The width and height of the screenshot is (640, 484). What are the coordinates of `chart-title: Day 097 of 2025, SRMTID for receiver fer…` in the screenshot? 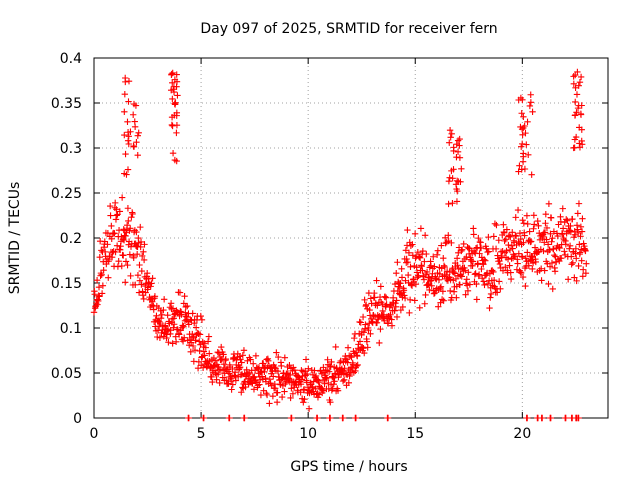 It's located at (348, 29).